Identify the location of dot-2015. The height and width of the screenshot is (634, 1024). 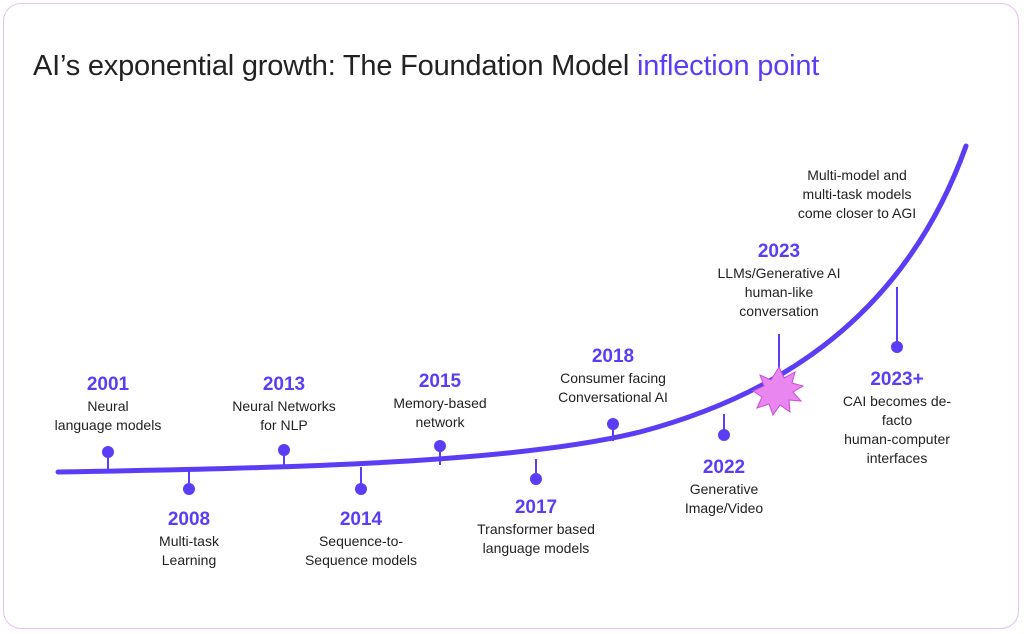
(440, 446).